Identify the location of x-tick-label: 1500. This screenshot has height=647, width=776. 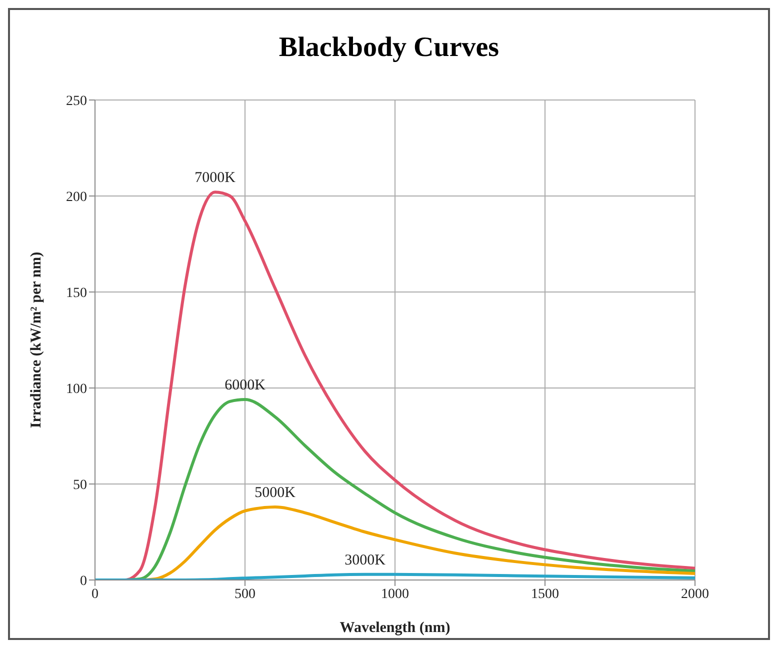
(545, 594).